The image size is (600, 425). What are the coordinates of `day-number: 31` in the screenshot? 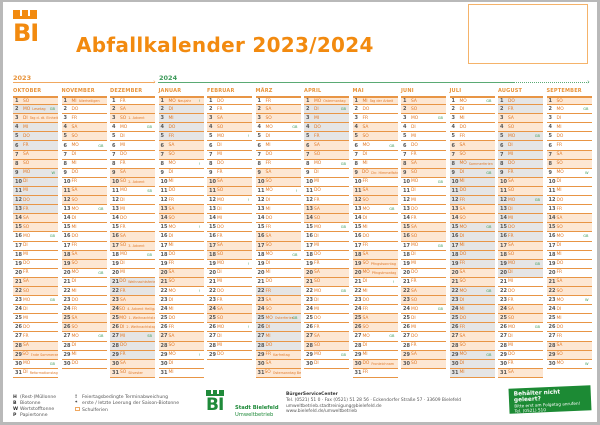 It's located at (115, 372).